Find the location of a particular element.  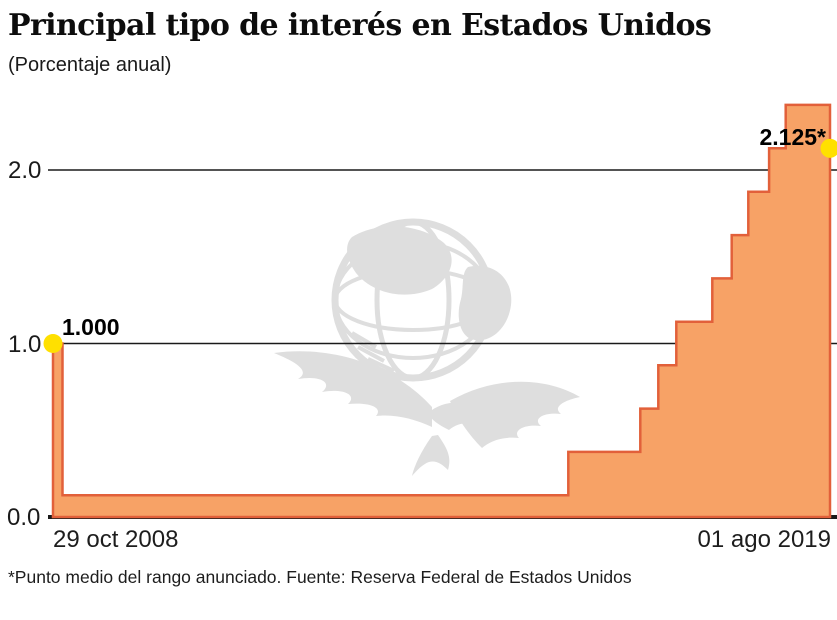

watermark-eagle-beak is located at coordinates (478, 412).